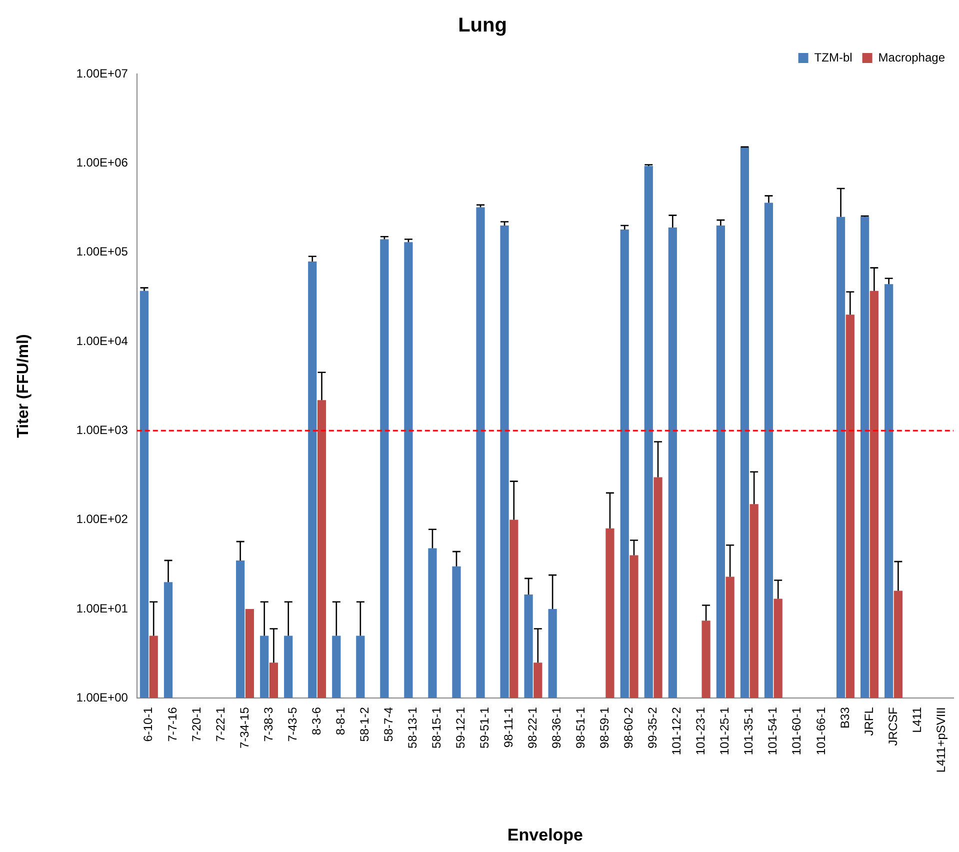 This screenshot has height=852, width=959. I want to click on y-tick-label: 1.00E+05, so click(102, 251).